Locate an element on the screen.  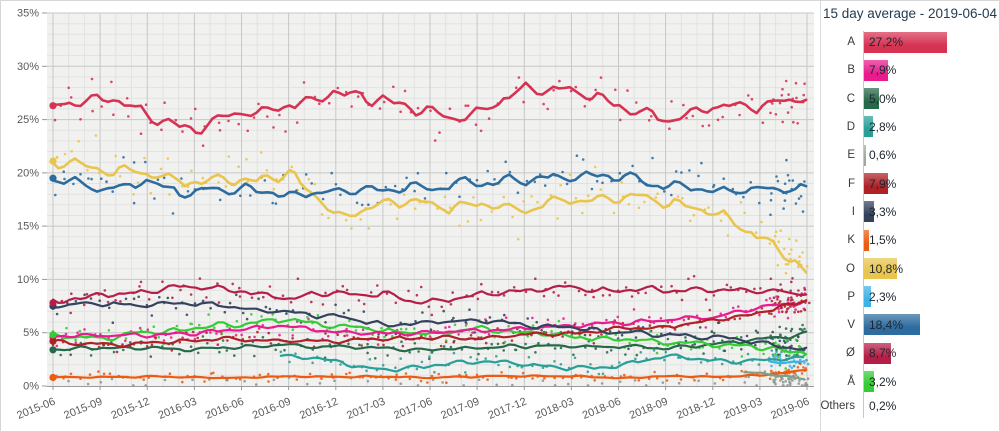
legend-label: B is located at coordinates (851, 70).